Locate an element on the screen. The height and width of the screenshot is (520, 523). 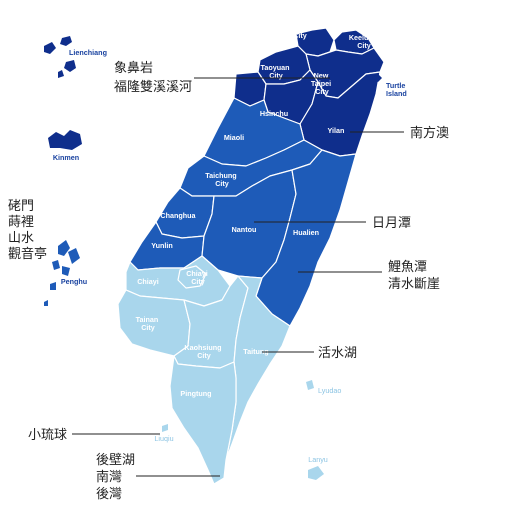
label-lienchiang: Lienchiang is located at coordinates (88, 52).